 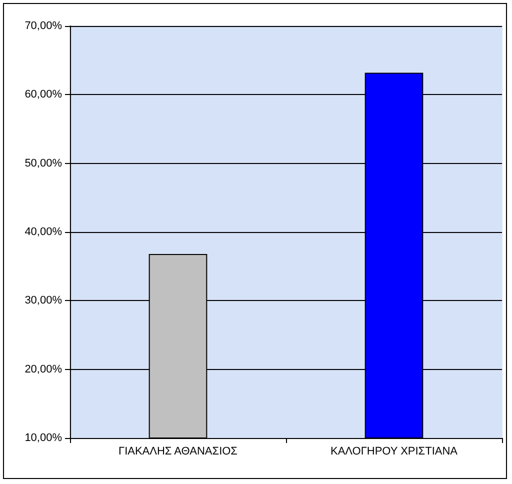 I want to click on y-tick-label: 50,00%, so click(x=43, y=163).